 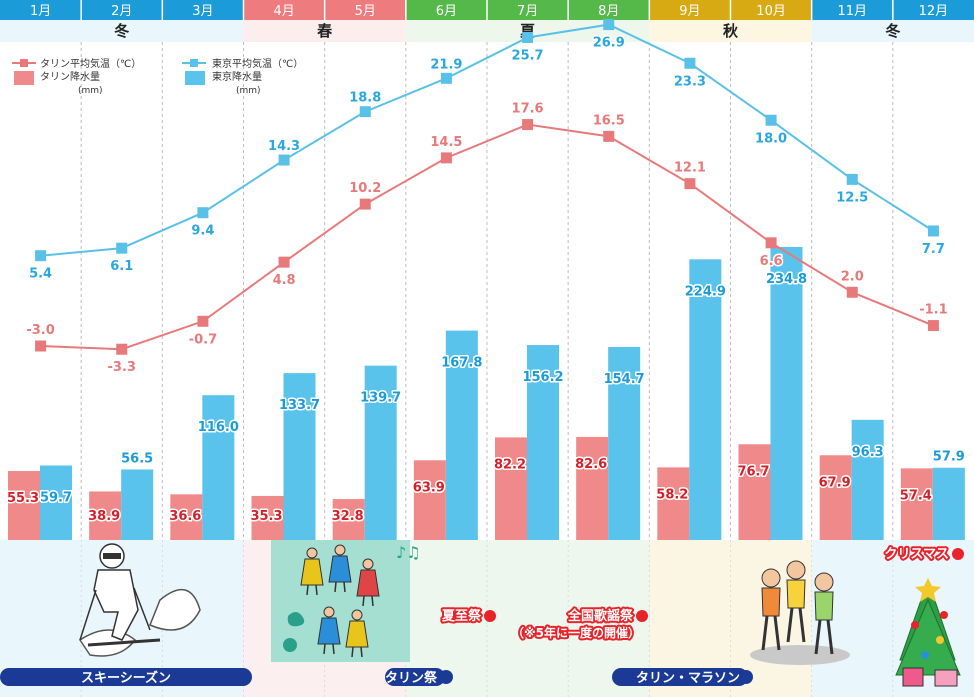 I want to click on runner-leg, so click(x=818, y=637).